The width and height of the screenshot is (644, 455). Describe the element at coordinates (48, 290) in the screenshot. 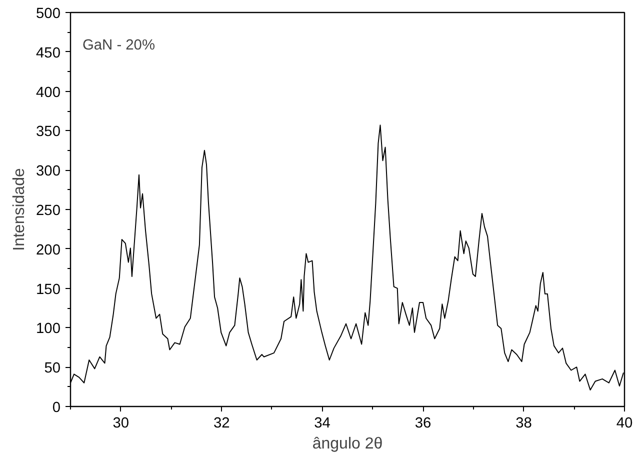

I see `y-tick-label: 150` at that location.